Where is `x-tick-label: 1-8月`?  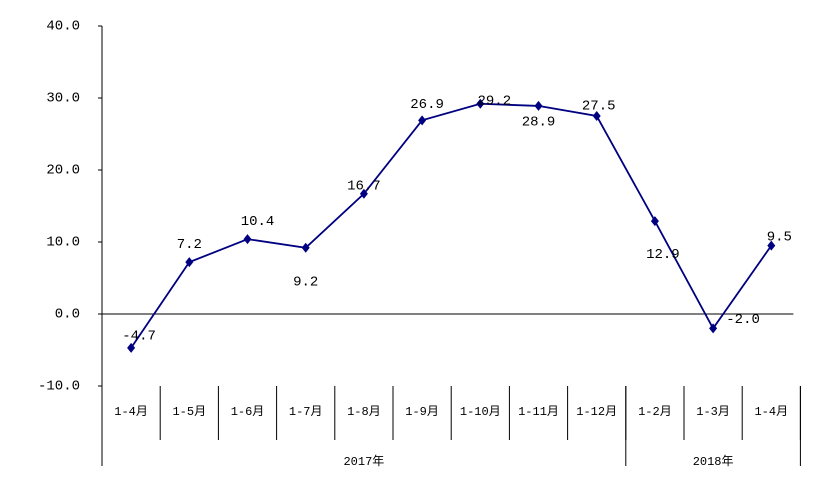 x-tick-label: 1-8月 is located at coordinates (364, 412).